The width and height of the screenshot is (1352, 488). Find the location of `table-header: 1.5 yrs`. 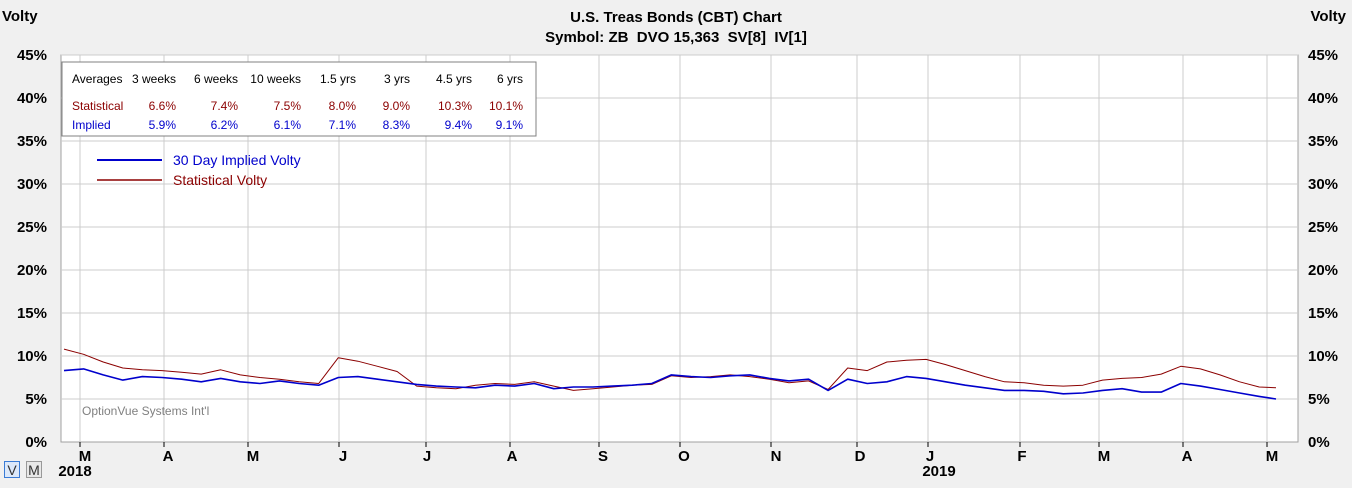

table-header: 1.5 yrs is located at coordinates (338, 79).